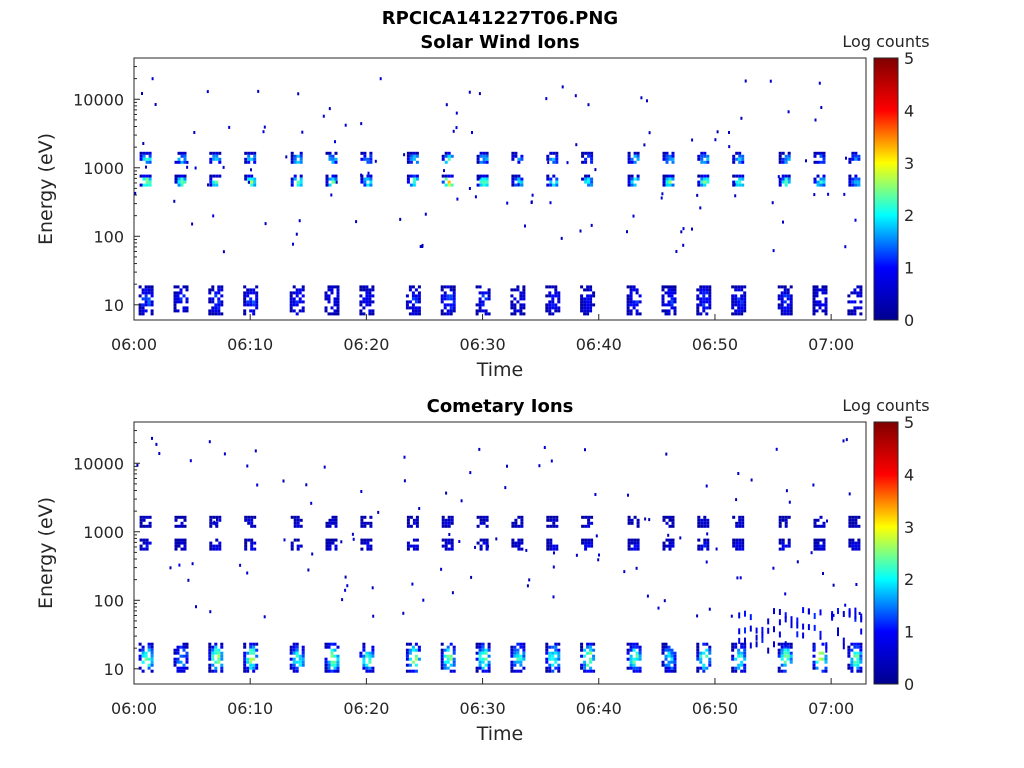 This screenshot has height=768, width=1024. I want to click on x-tick-label: 06:10, so click(250, 344).